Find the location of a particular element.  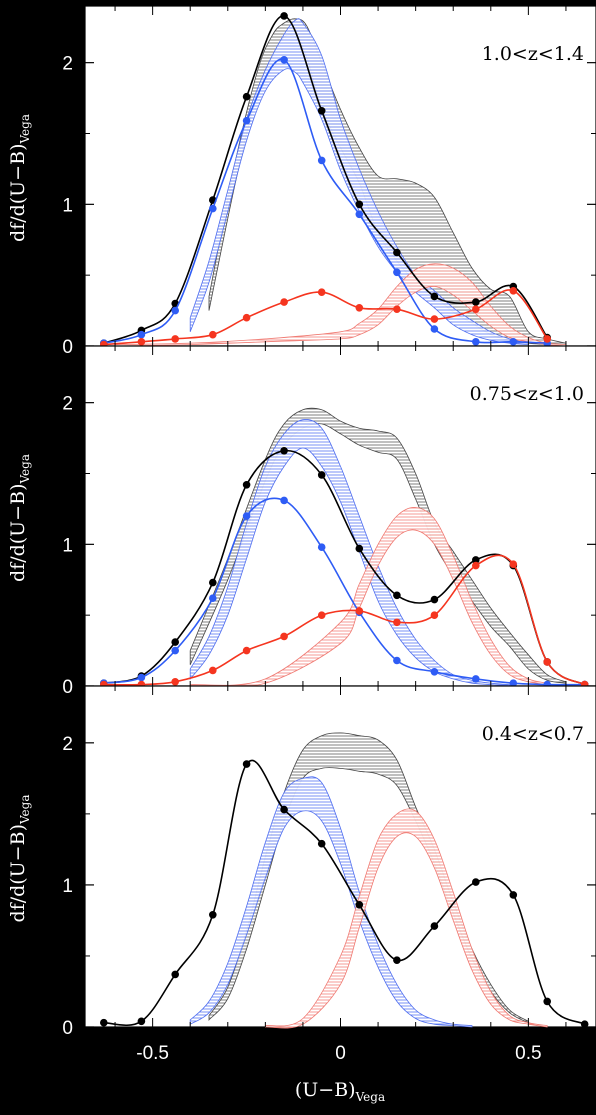

x-tick-label: 0.5 is located at coordinates (528, 1053).